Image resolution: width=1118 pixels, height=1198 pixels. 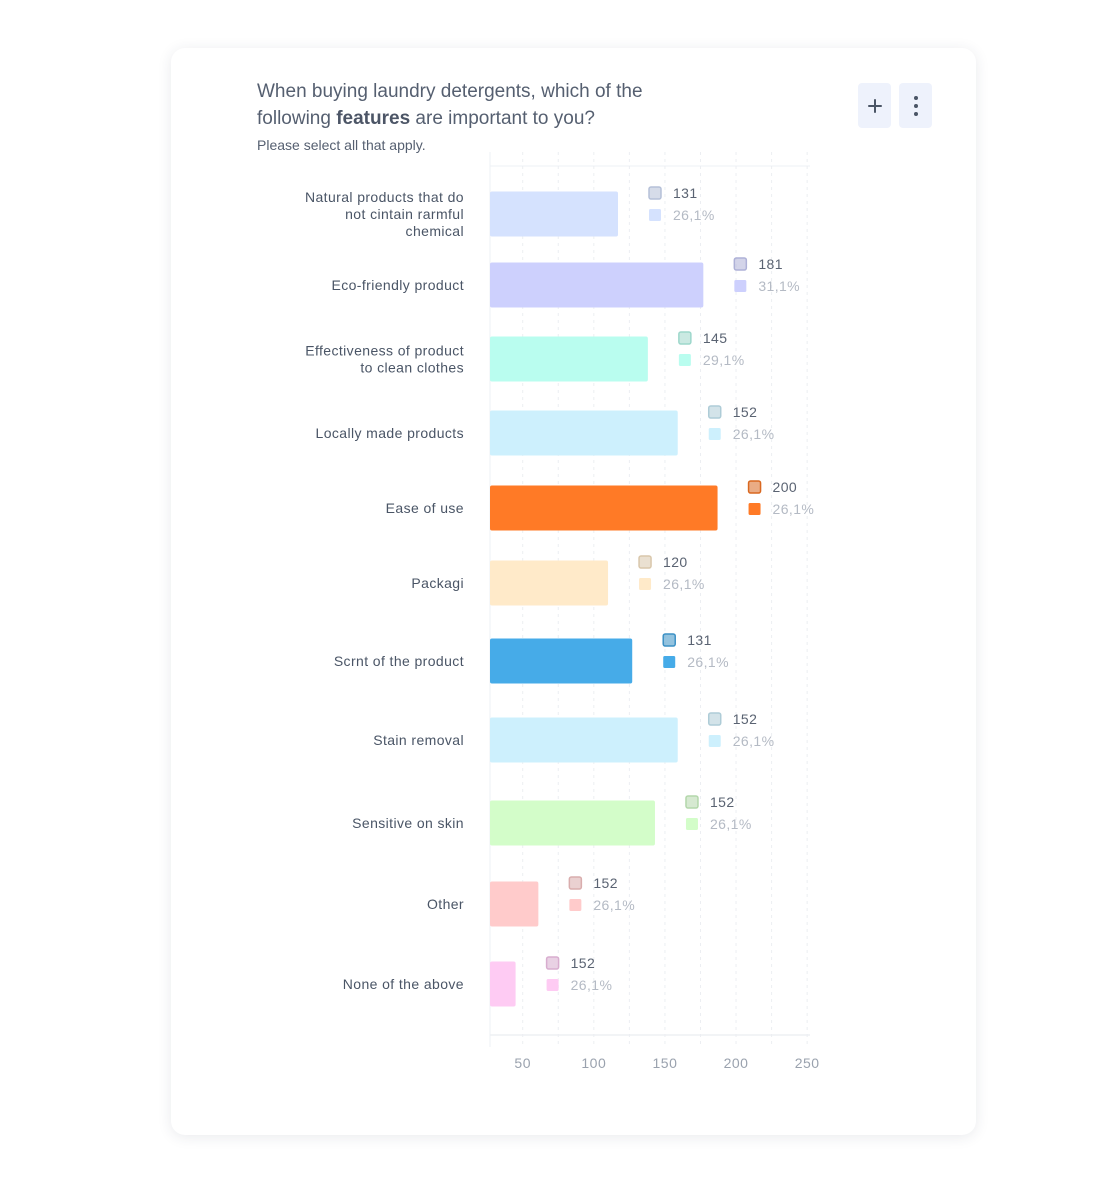 I want to click on count-label: 200, so click(x=785, y=487).